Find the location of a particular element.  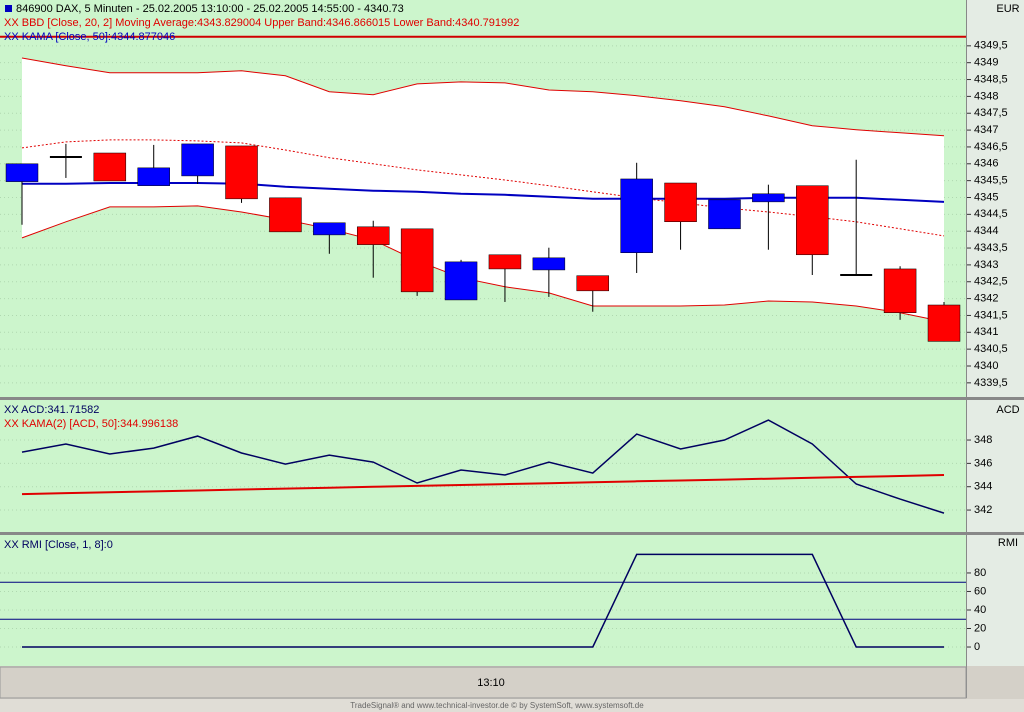

y-tick-label: 344 is located at coordinates (983, 487).